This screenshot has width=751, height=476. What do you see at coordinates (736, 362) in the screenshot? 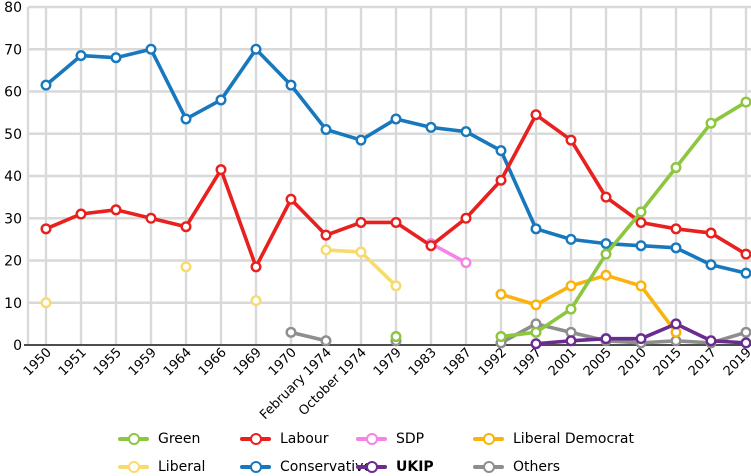
I see `x-tick-label: 2019` at bounding box center [736, 362].